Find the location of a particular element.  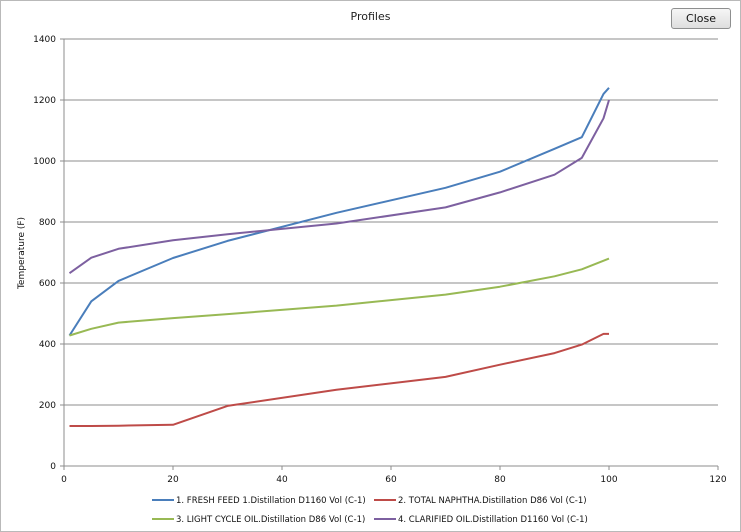

x-tick-label-0: 0 is located at coordinates (64, 480).